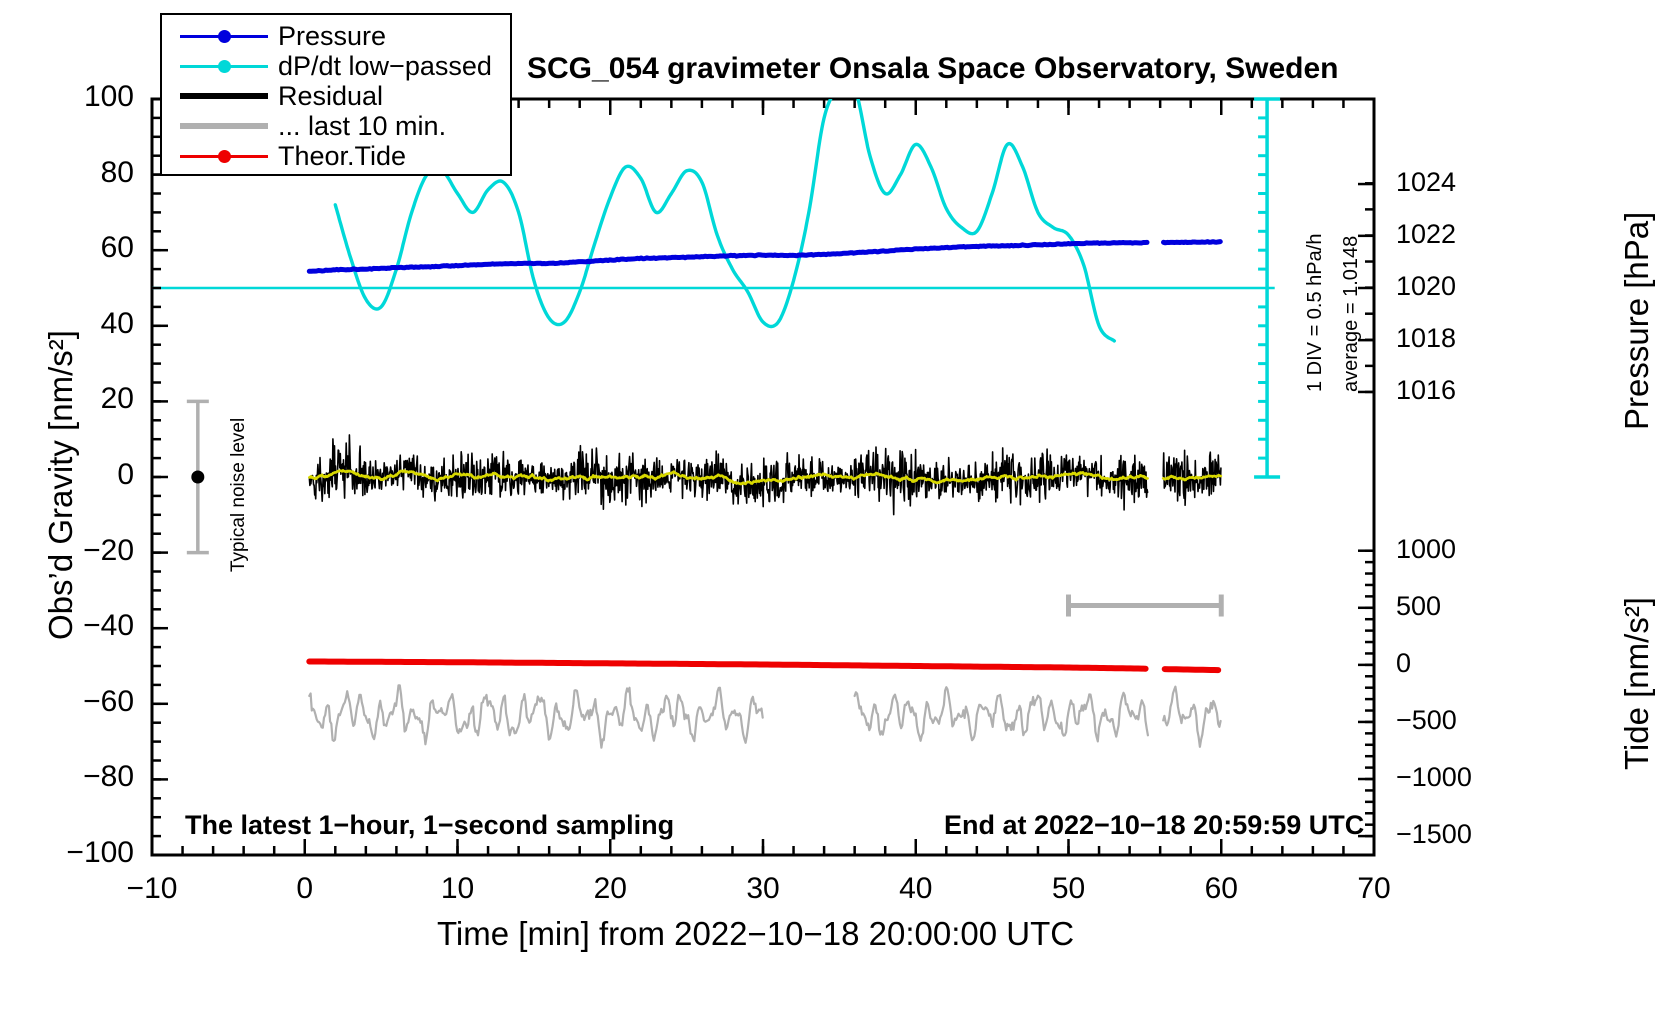  I want to click on x-tick-label: 20, so click(610, 888).